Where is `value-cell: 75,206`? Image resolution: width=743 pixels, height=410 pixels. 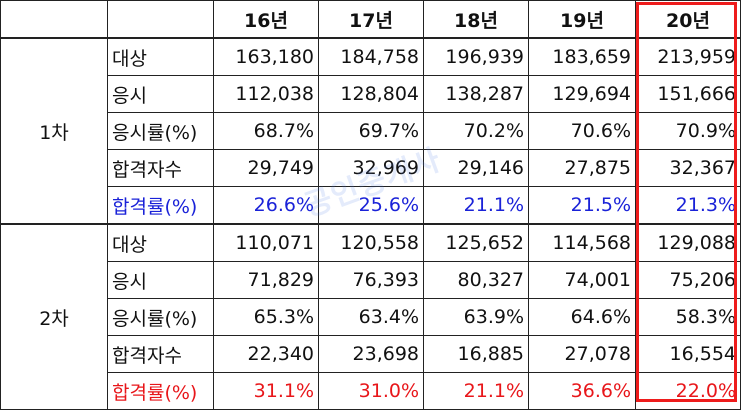 value-cell: 75,206 is located at coordinates (688, 280).